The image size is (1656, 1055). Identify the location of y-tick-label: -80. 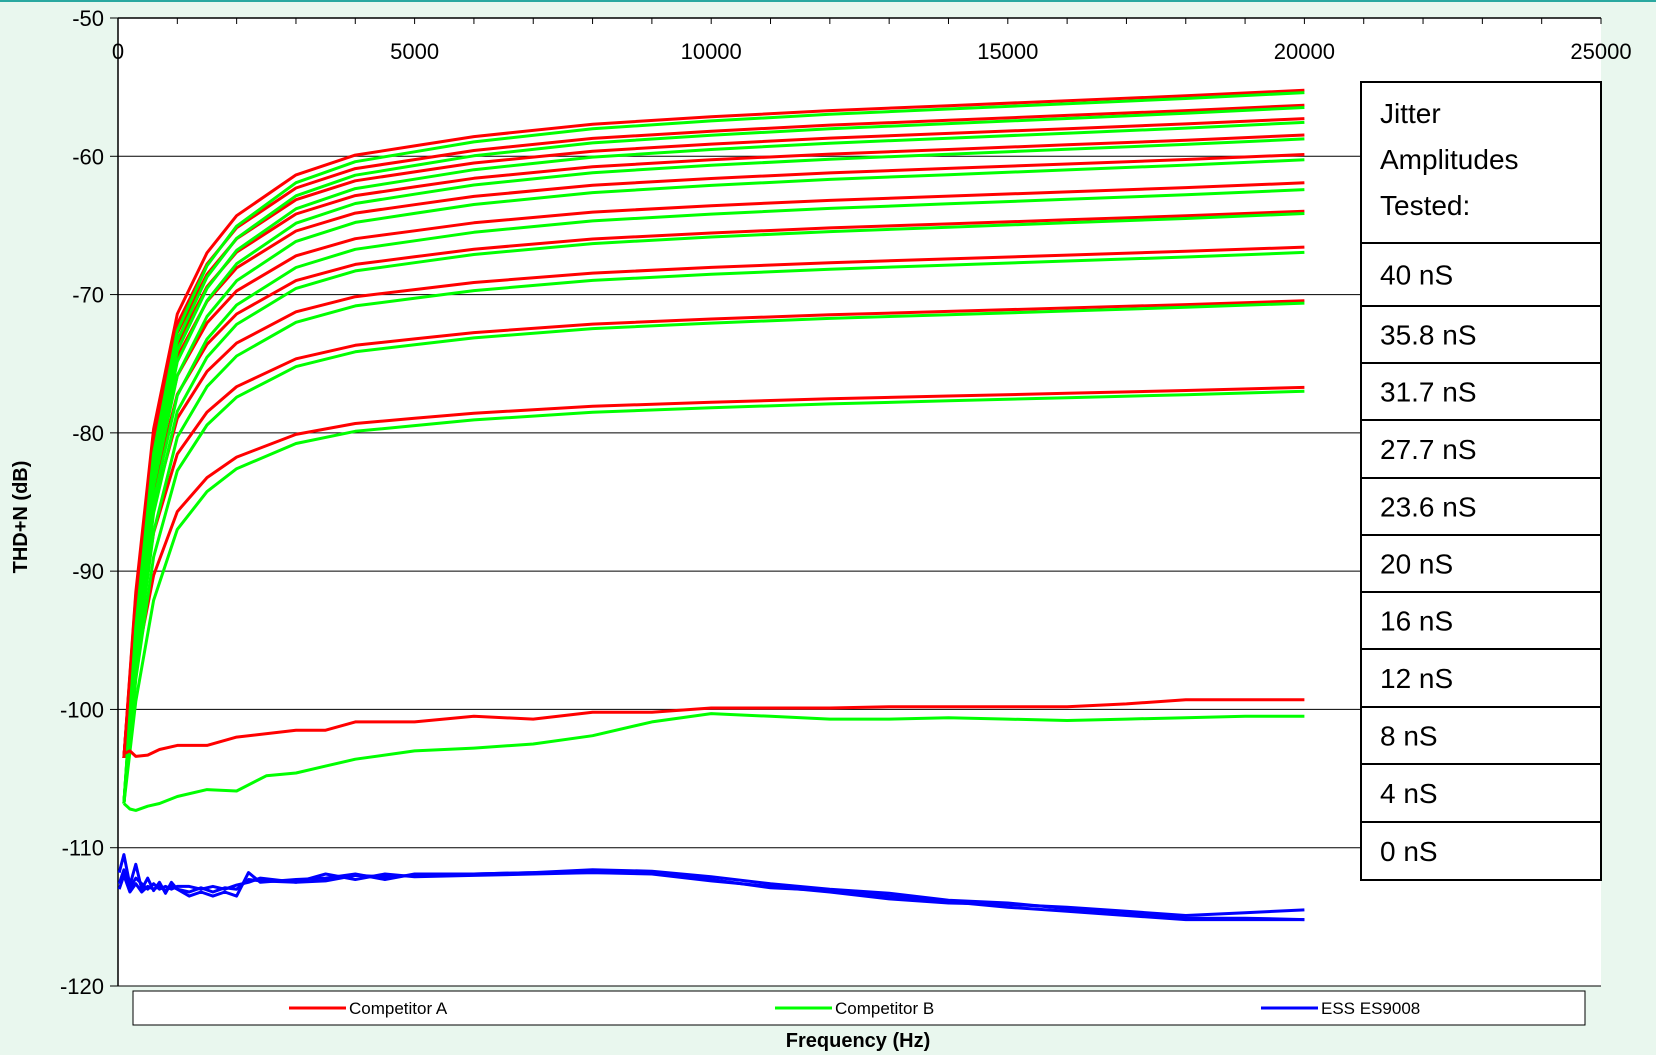
(88, 433).